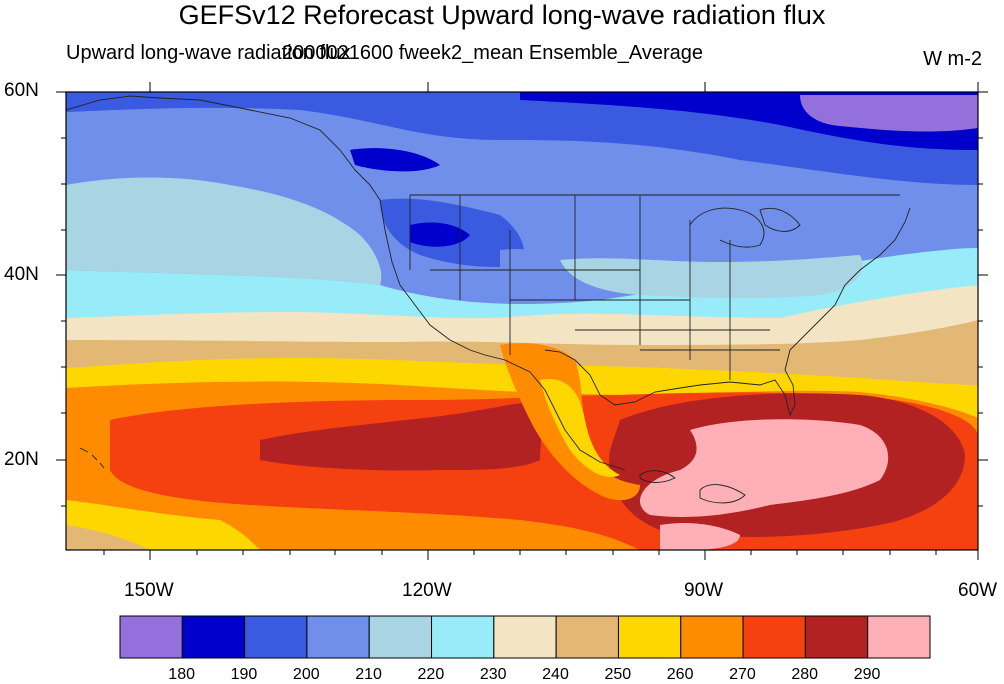 Image resolution: width=1004 pixels, height=684 pixels. What do you see at coordinates (244, 674) in the screenshot?
I see `colorbar-level-label: 190` at bounding box center [244, 674].